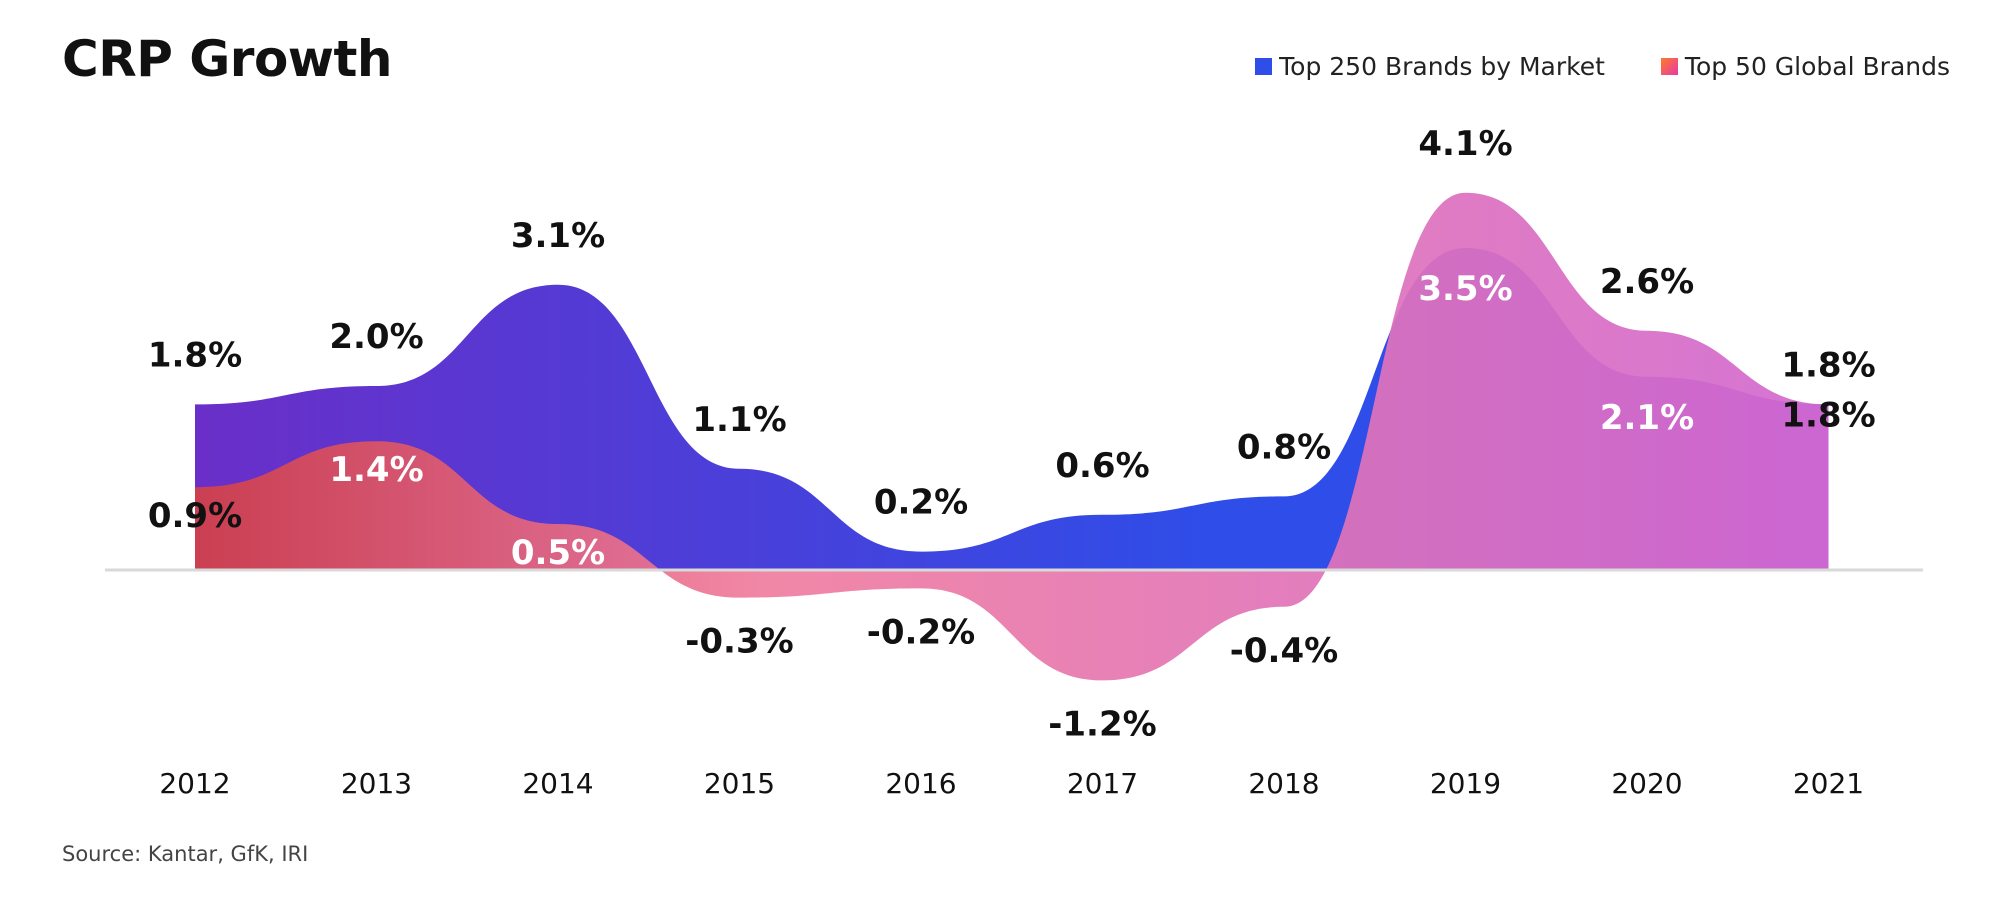 This screenshot has height=908, width=2000. What do you see at coordinates (1283, 783) in the screenshot?
I see `x-tick-label: 2018` at bounding box center [1283, 783].